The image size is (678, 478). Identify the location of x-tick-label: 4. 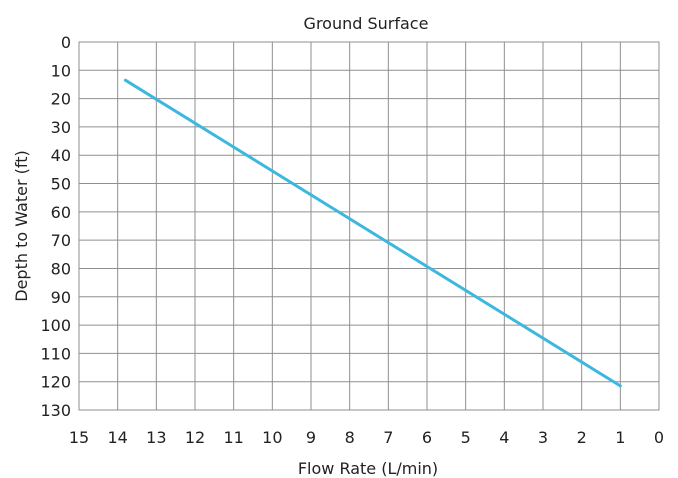
(504, 437).